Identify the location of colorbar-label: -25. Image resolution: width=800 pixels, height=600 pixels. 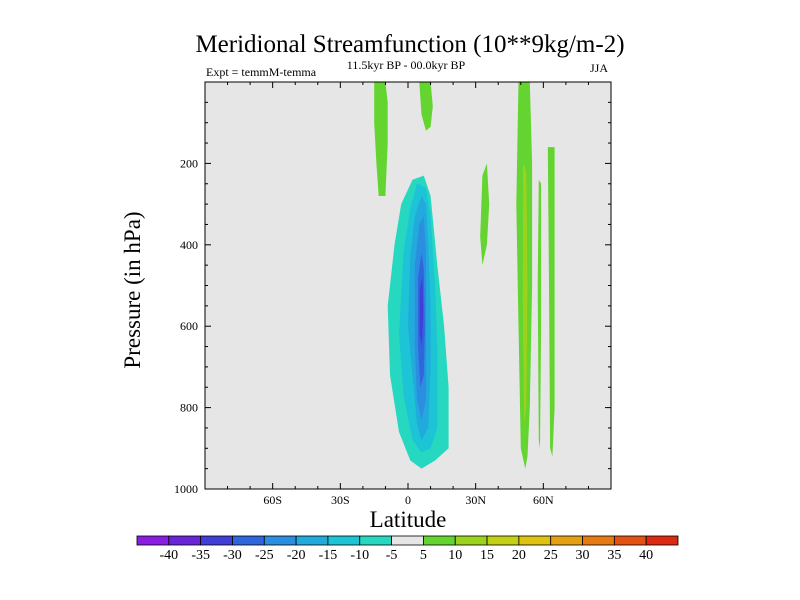
(264, 555).